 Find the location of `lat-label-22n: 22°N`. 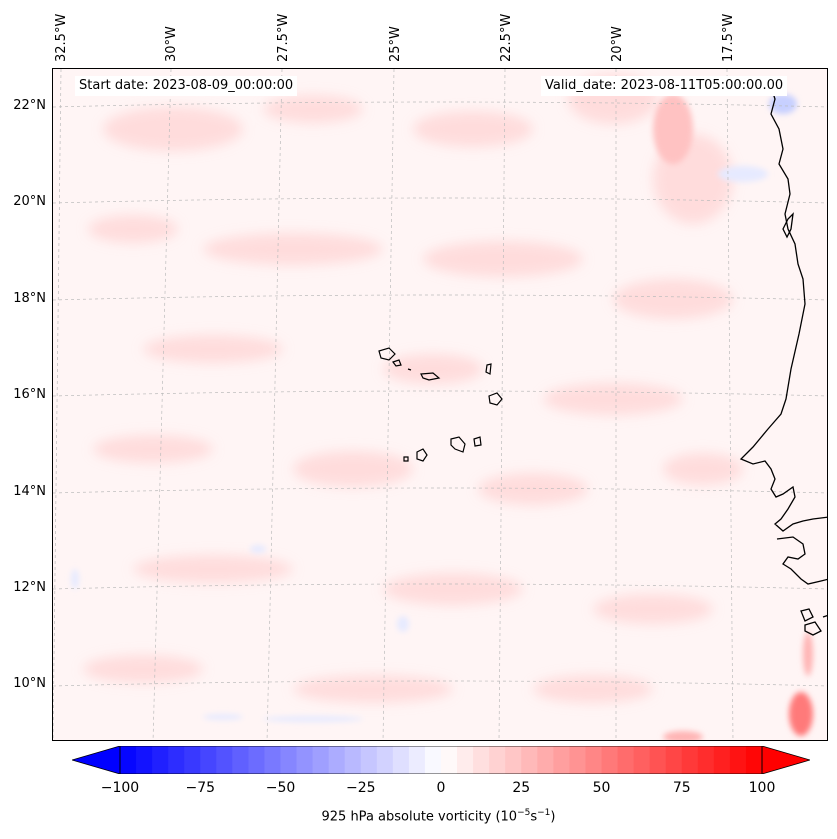

lat-label-22n: 22°N is located at coordinates (29, 105).